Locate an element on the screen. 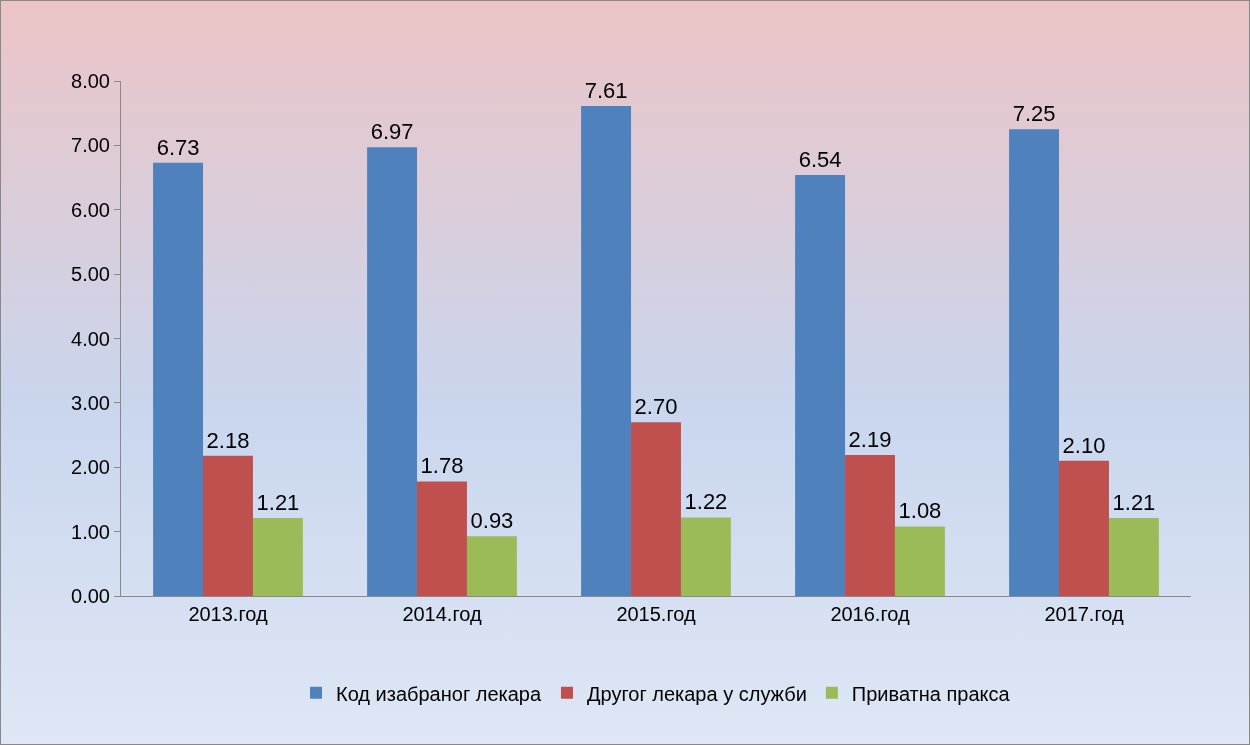 The width and height of the screenshot is (1250, 745). y-tick-label: 7.00 is located at coordinates (90, 145).